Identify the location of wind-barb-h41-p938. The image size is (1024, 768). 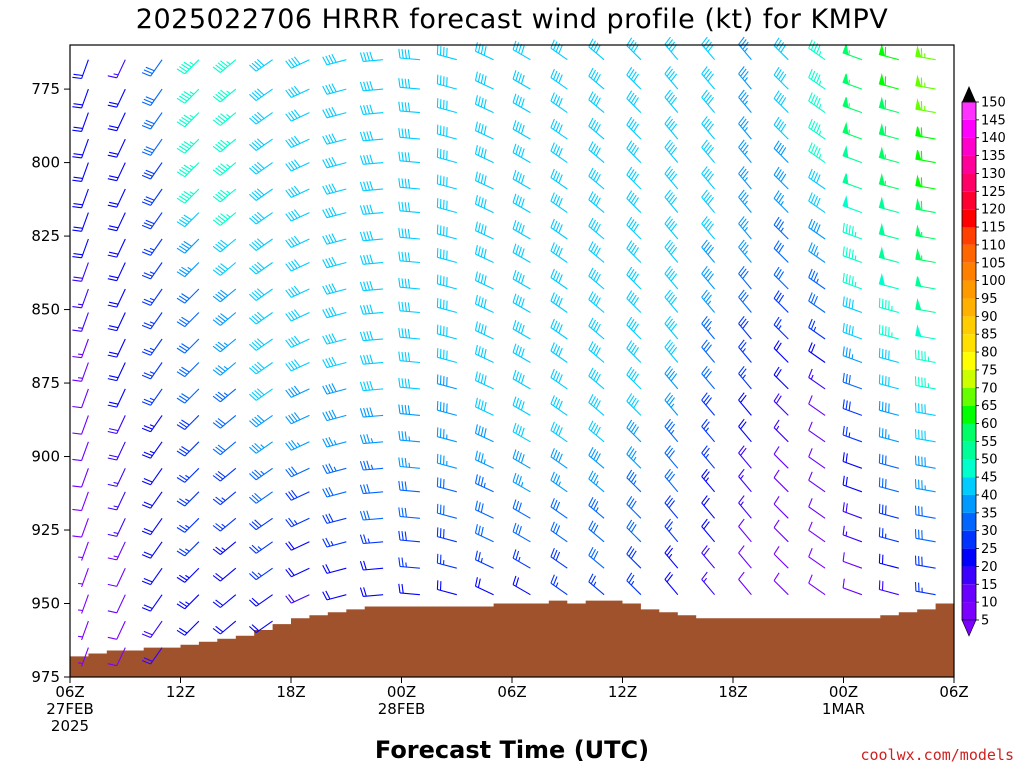
(817, 558).